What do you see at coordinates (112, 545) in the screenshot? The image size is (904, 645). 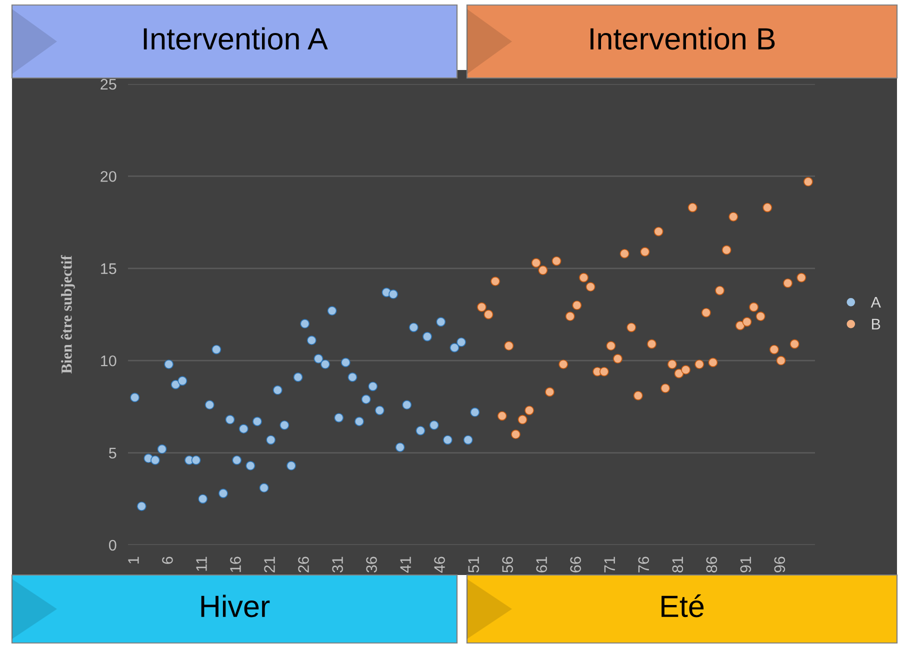 I see `y-tick-label: 0` at bounding box center [112, 545].